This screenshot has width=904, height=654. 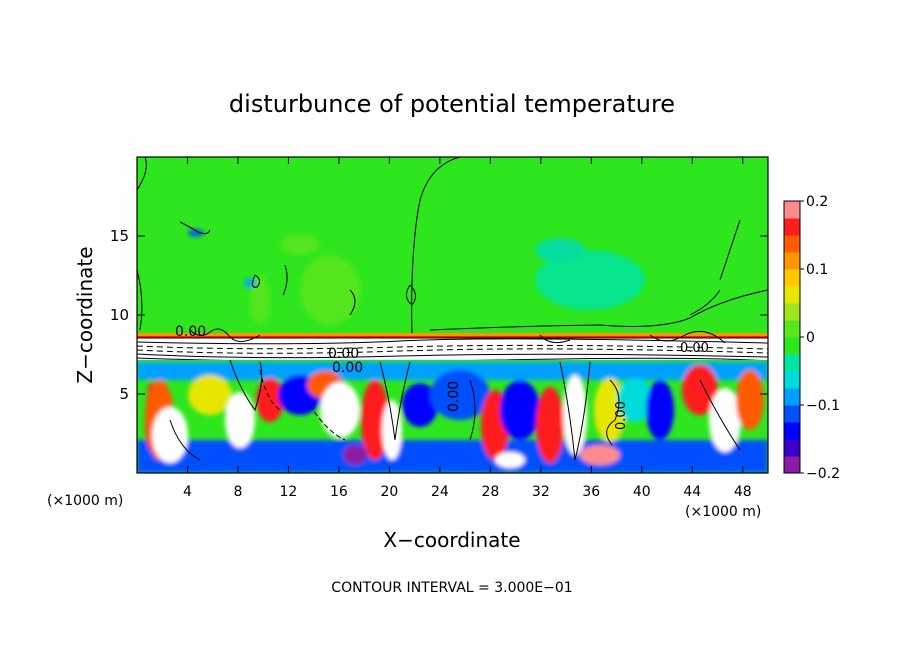 I want to click on x-tick-label: 32, so click(x=541, y=492).